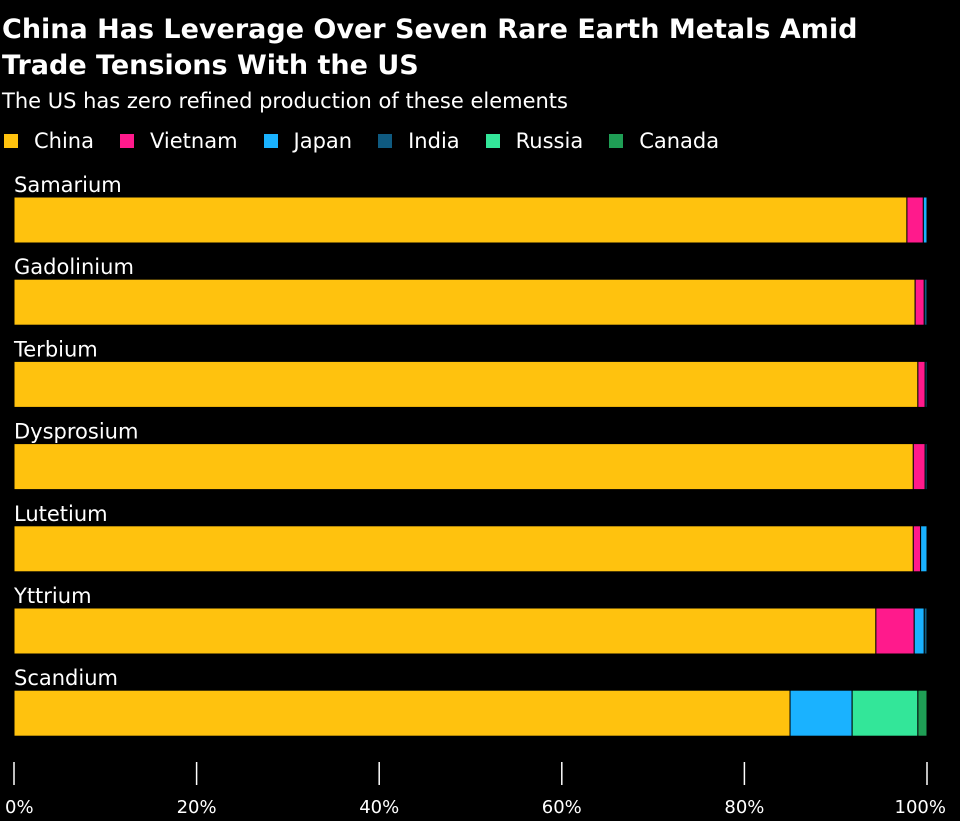 This screenshot has height=821, width=960. What do you see at coordinates (379, 807) in the screenshot?
I see `x-tick-label-40: 40%` at bounding box center [379, 807].